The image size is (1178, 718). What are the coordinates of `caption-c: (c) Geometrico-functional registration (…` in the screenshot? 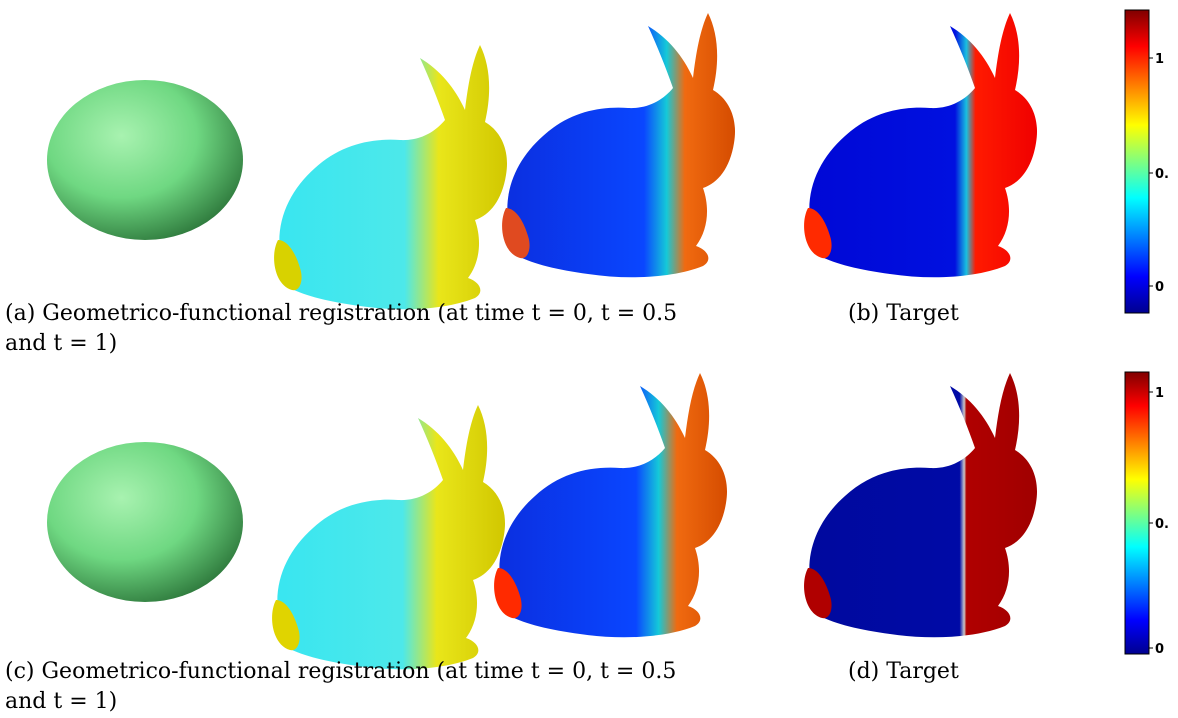 It's located at (341, 671).